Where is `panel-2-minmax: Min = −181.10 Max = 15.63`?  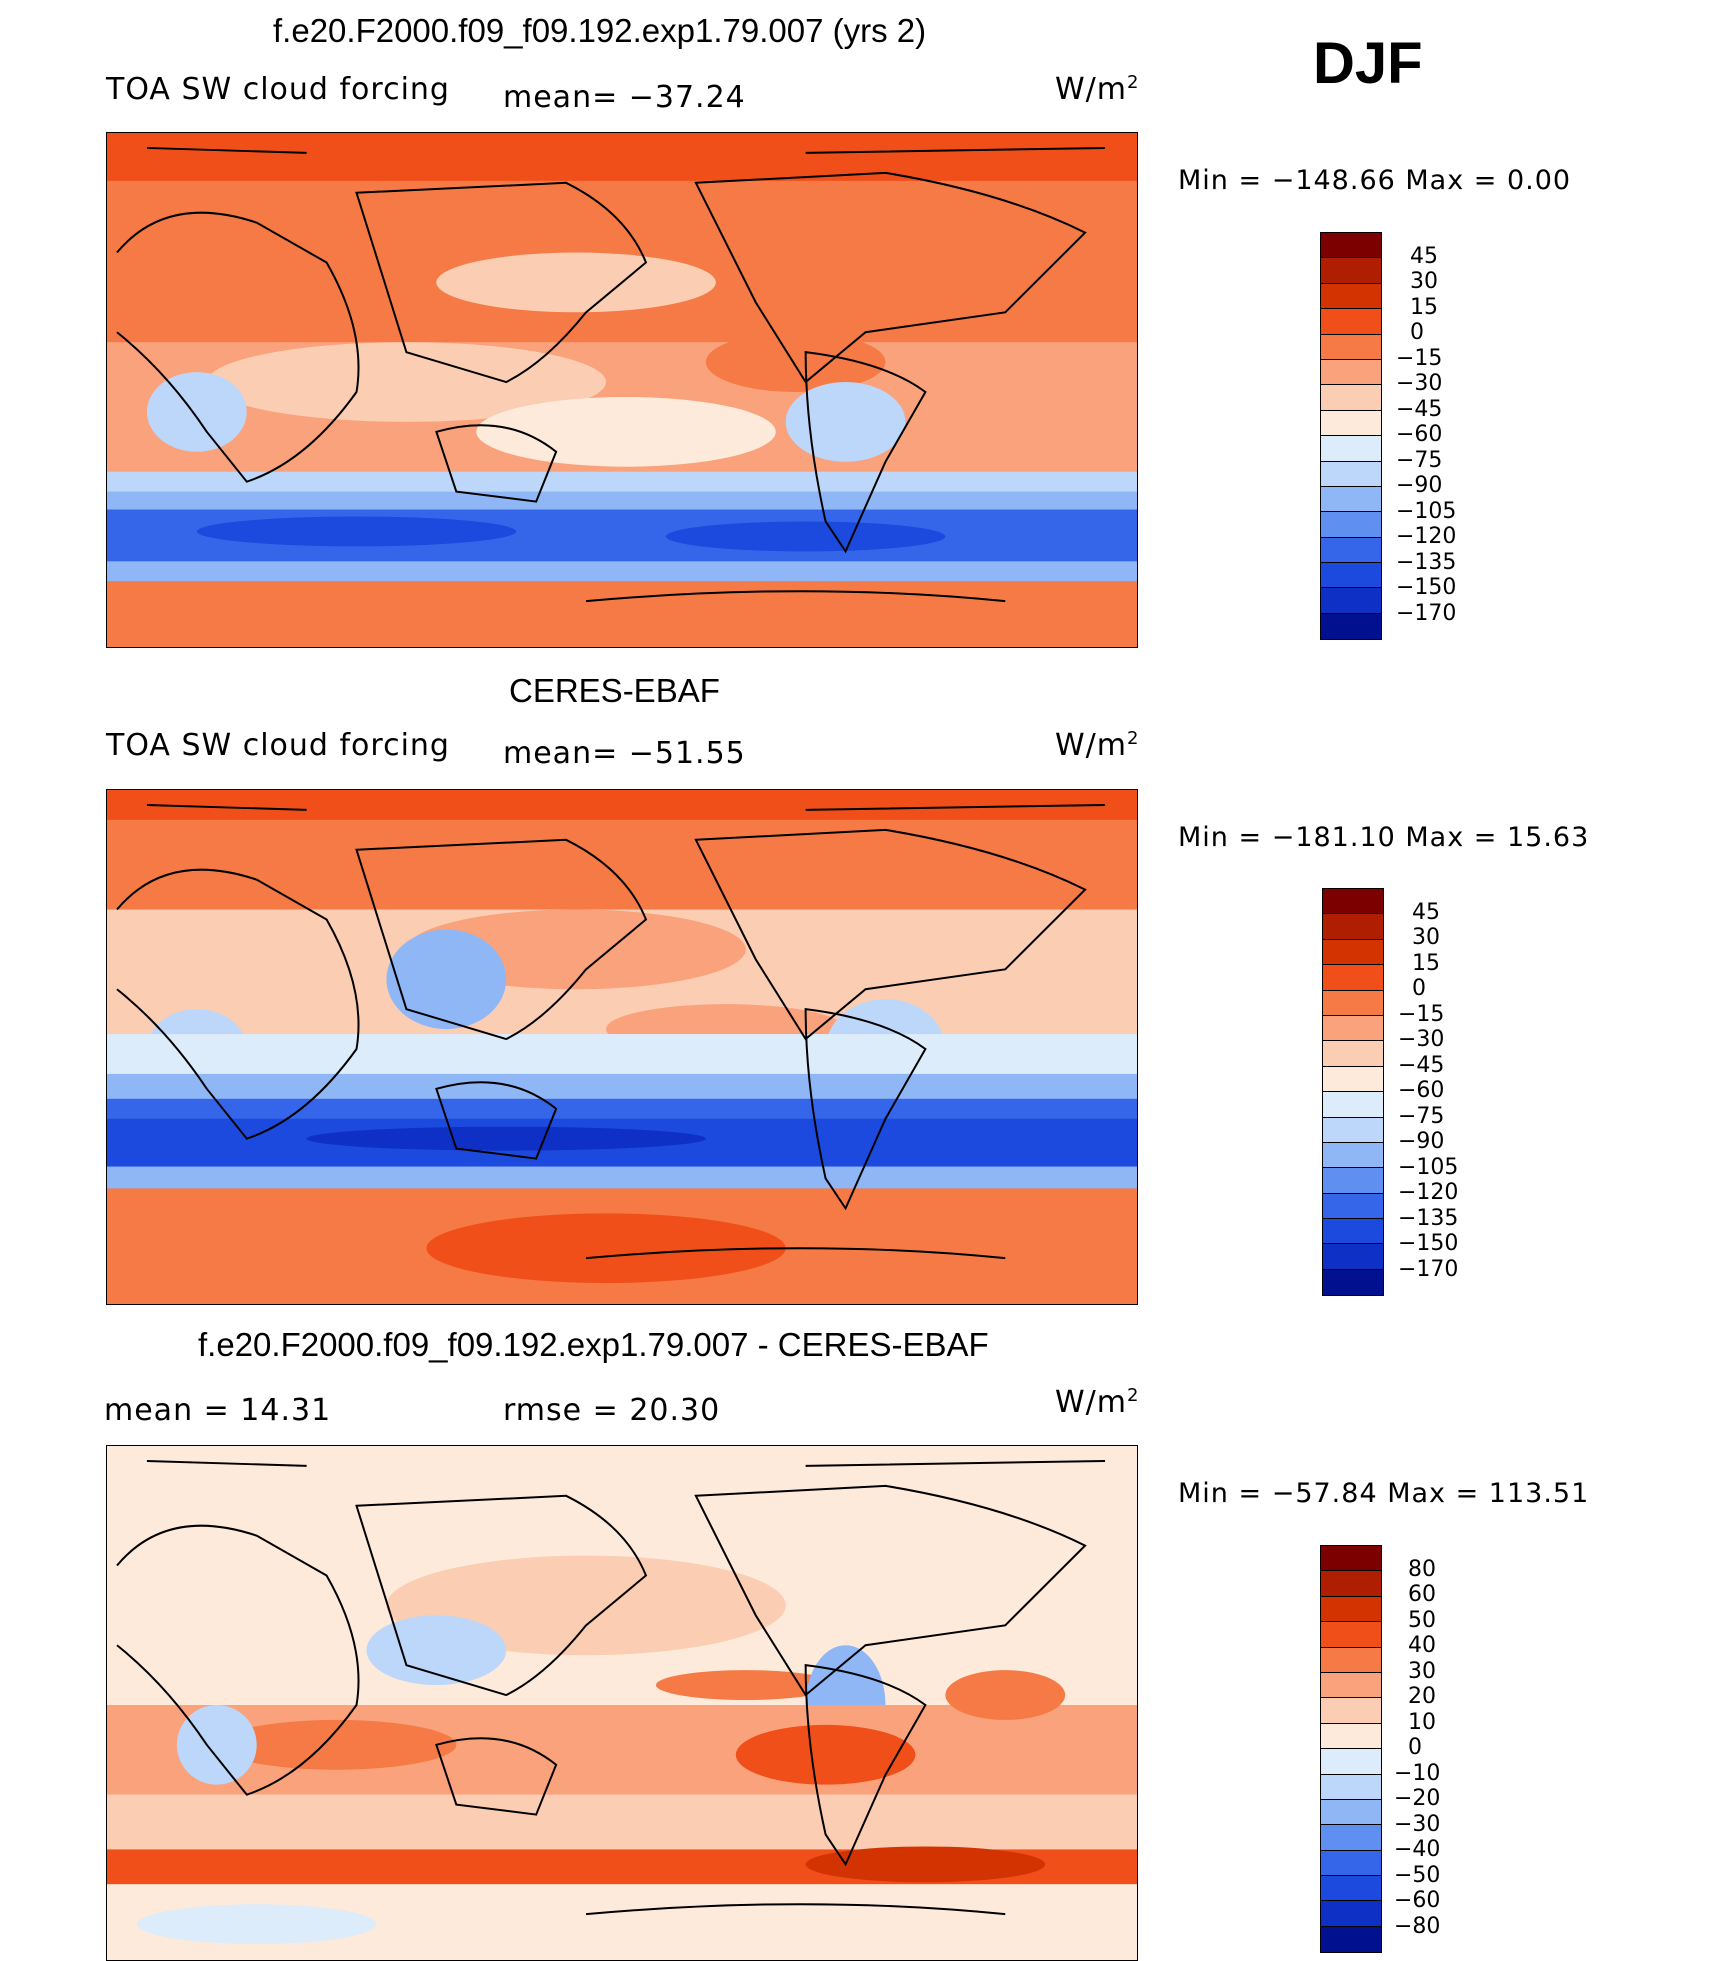 panel-2-minmax: Min = −181.10 Max = 15.63 is located at coordinates (1384, 837).